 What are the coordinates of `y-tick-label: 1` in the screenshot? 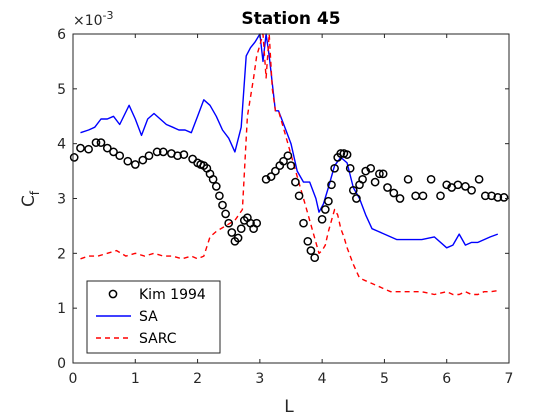 It's located at (61, 309).